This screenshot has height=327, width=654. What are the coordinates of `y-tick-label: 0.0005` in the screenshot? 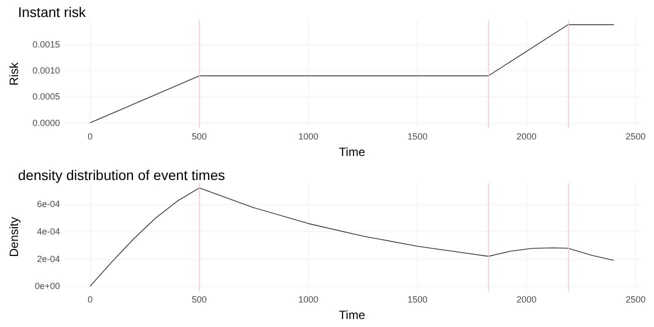 It's located at (46, 97).